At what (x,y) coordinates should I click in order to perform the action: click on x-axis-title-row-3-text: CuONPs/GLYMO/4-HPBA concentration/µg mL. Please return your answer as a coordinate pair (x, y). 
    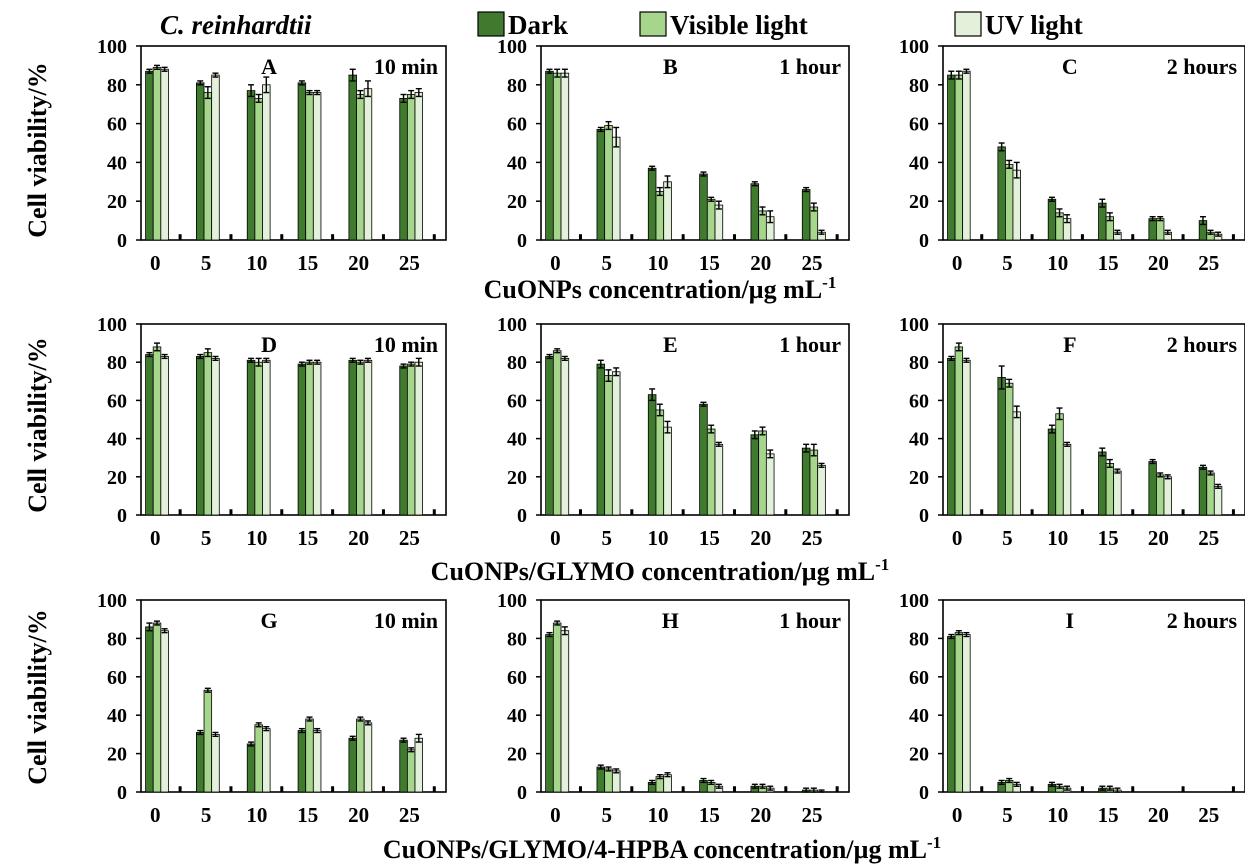
    Looking at the image, I should click on (655, 849).